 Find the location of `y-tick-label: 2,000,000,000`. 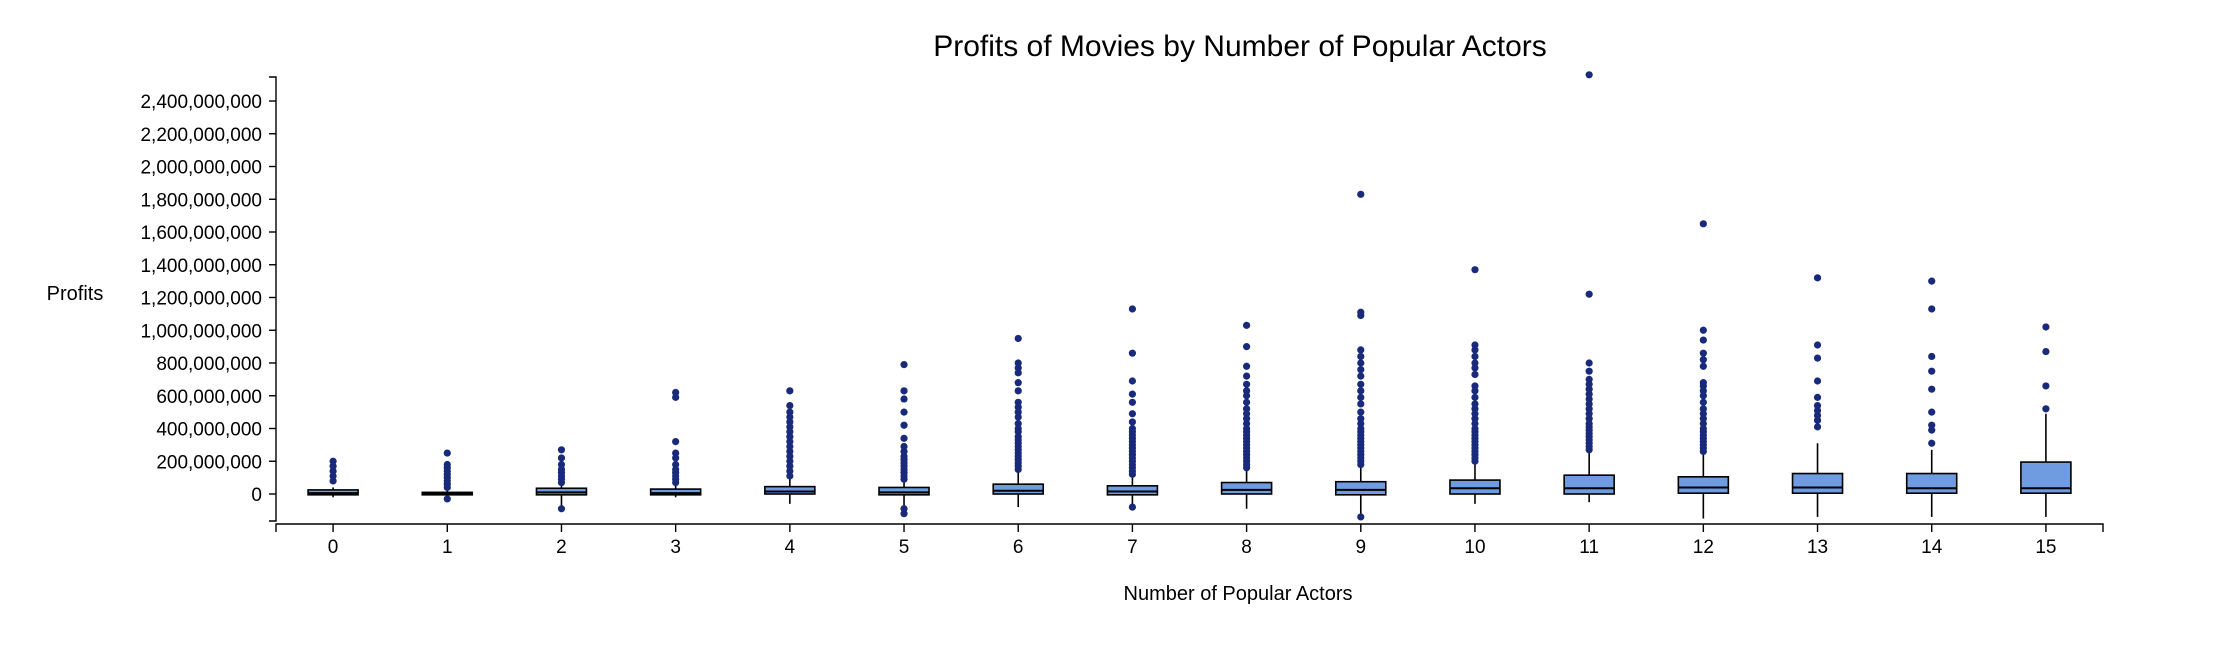

y-tick-label: 2,000,000,000 is located at coordinates (201, 168).